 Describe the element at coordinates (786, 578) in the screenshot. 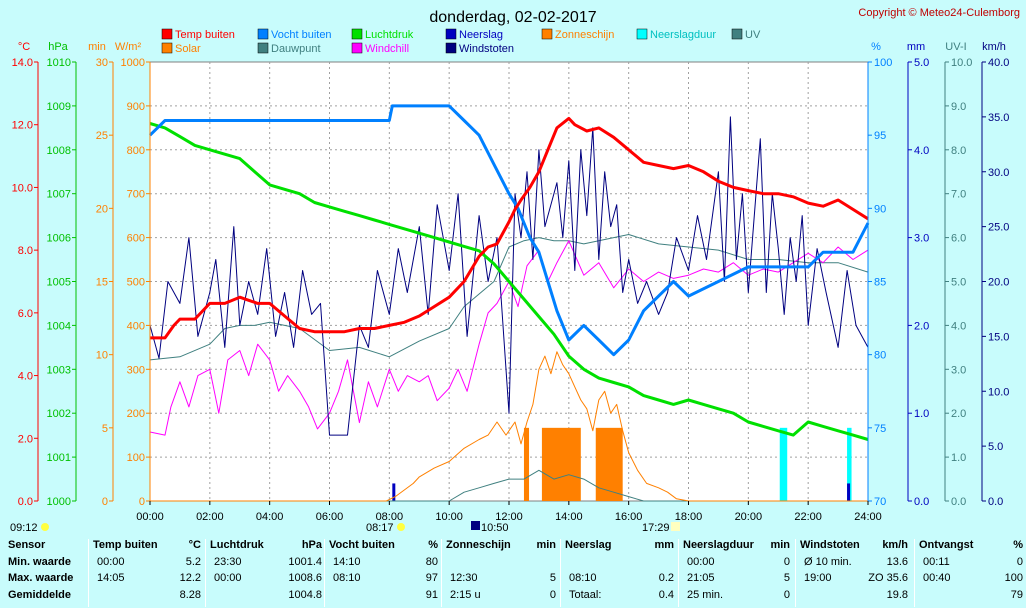

I see `stats-value: 5` at that location.